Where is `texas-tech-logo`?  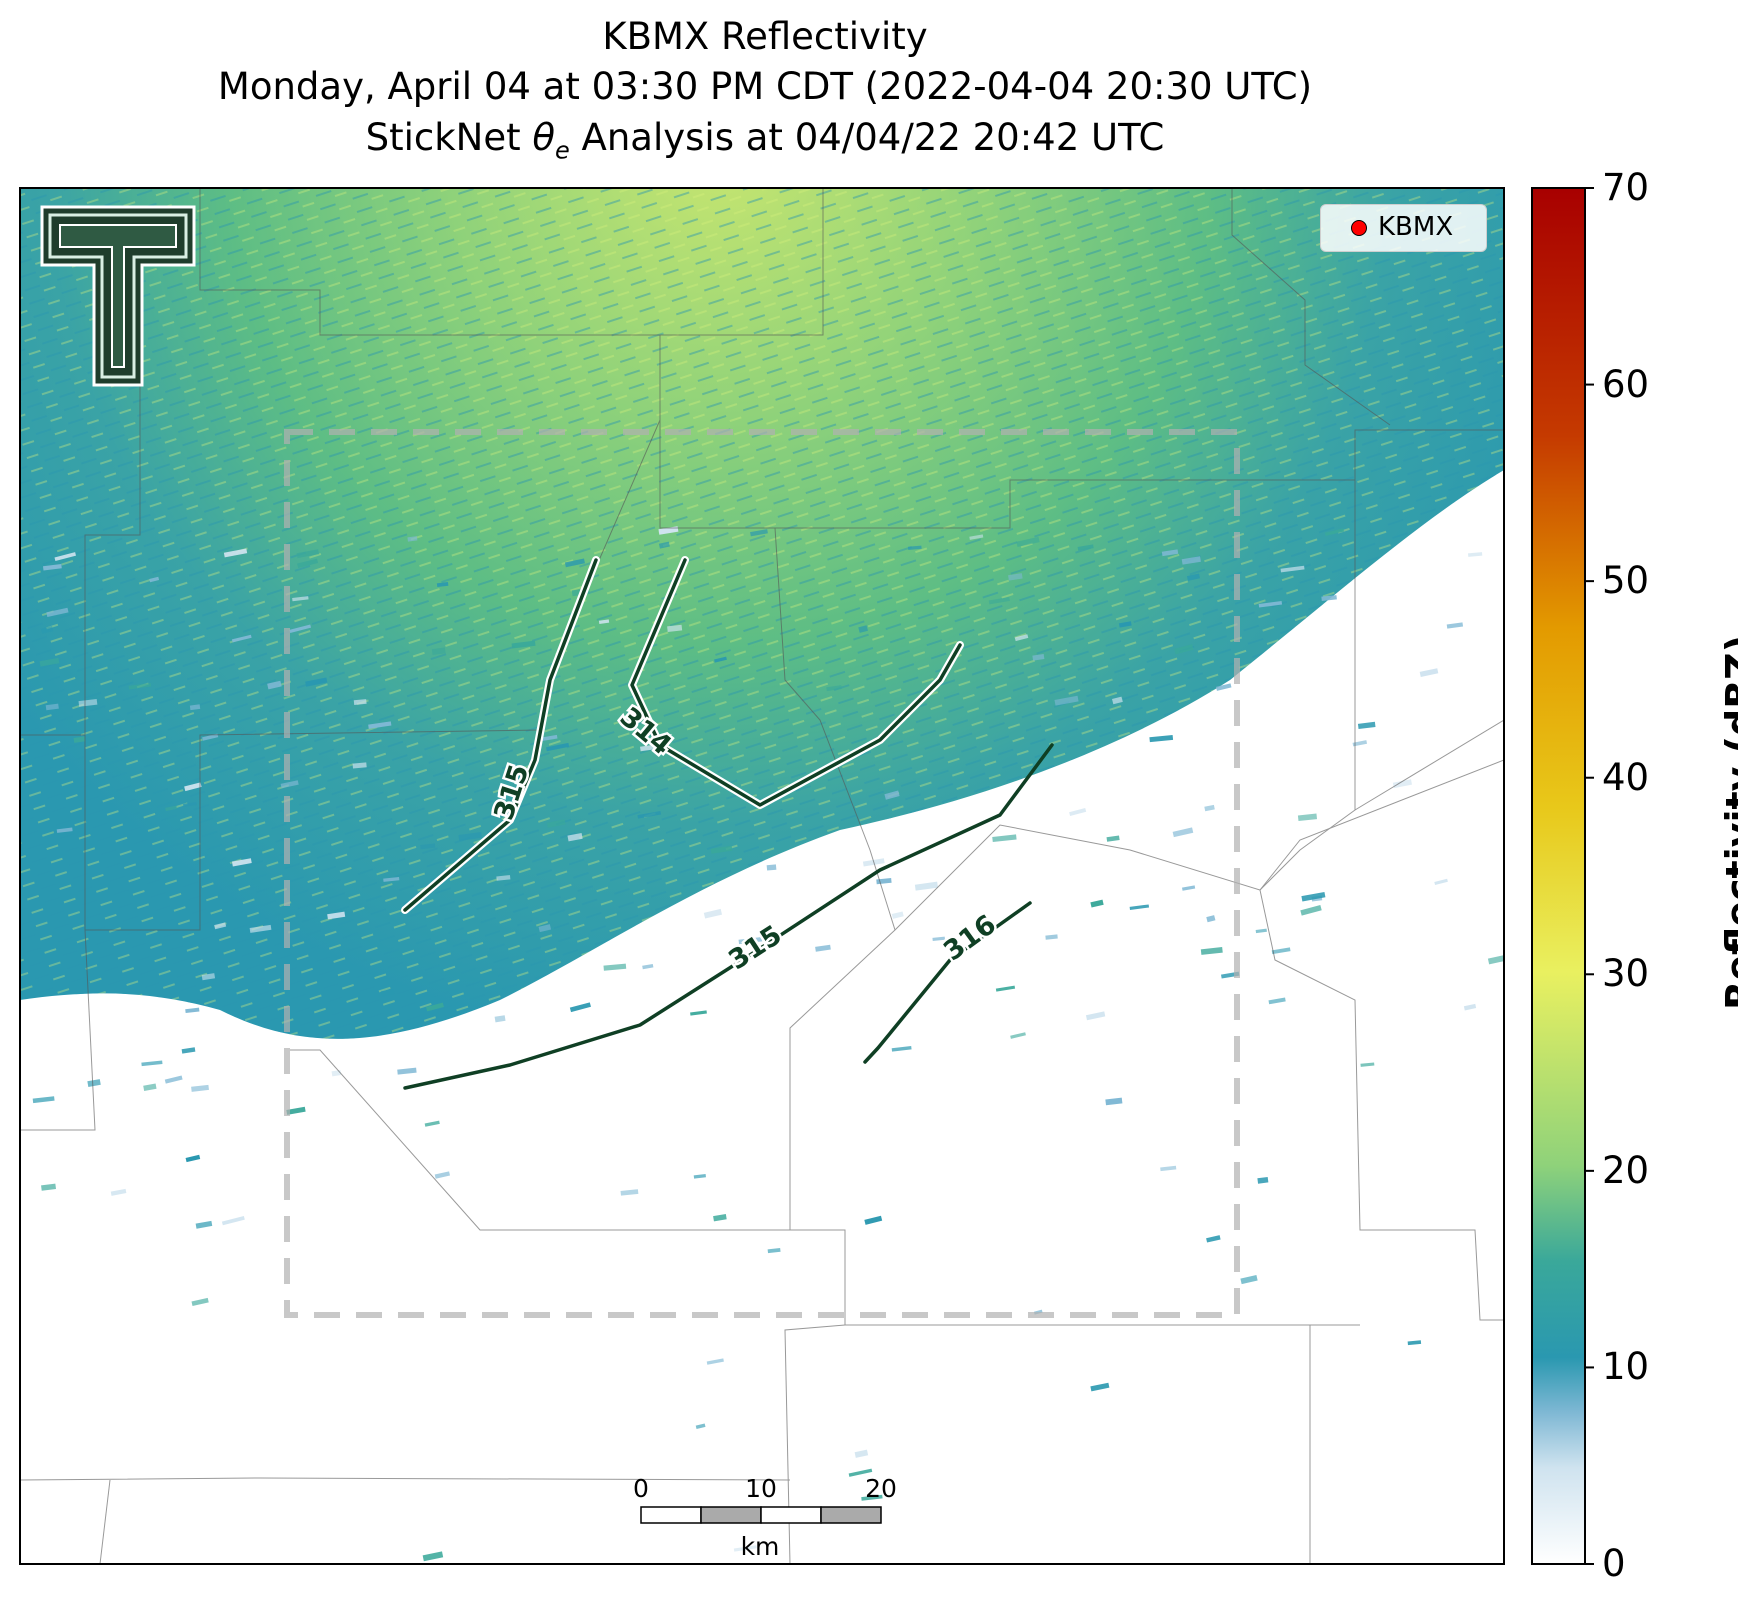 texas-tech-logo is located at coordinates (118, 296).